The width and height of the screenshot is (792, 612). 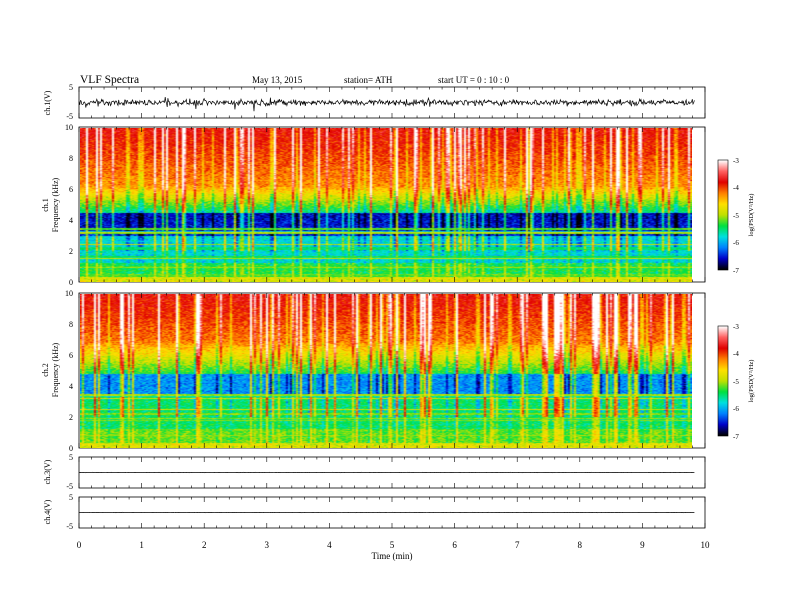 I want to click on ch2-colorbar: -3 -4 -5 -6 -7 log(PSD(V²/Hz), so click(x=736, y=382).